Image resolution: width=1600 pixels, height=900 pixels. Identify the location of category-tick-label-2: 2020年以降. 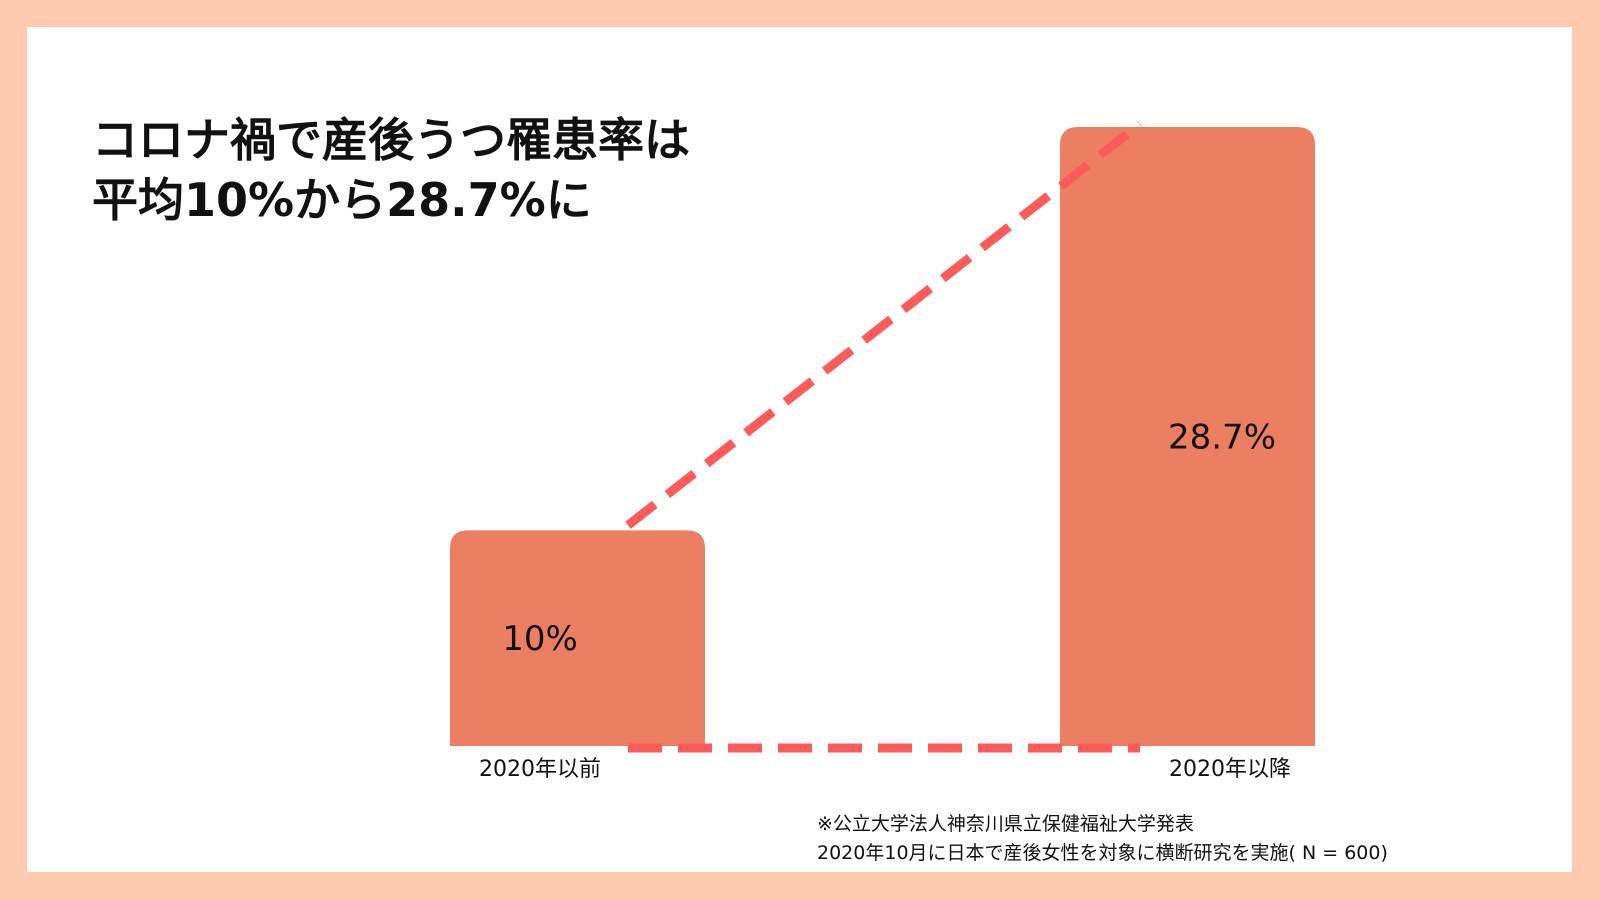
(1230, 769).